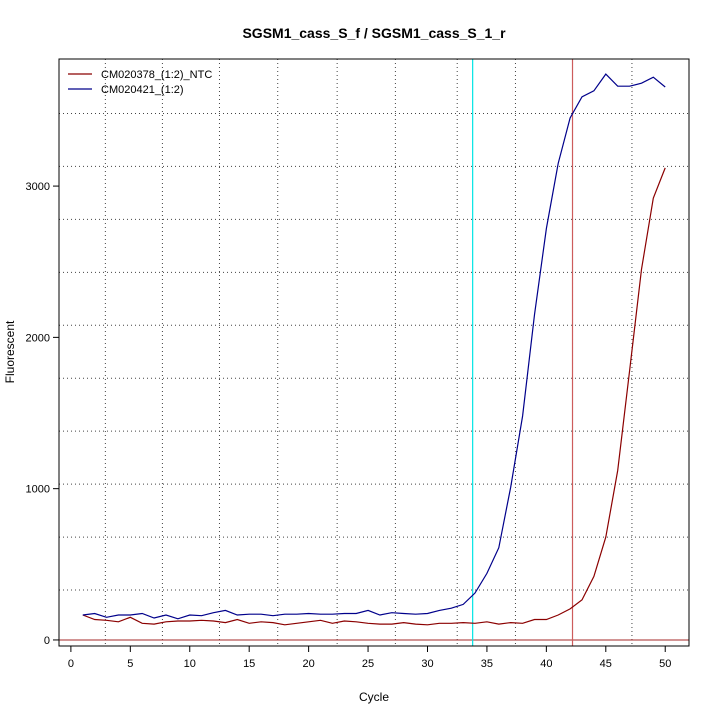 This screenshot has width=720, height=720. Describe the element at coordinates (368, 664) in the screenshot. I see `x-tick-label: 25` at that location.